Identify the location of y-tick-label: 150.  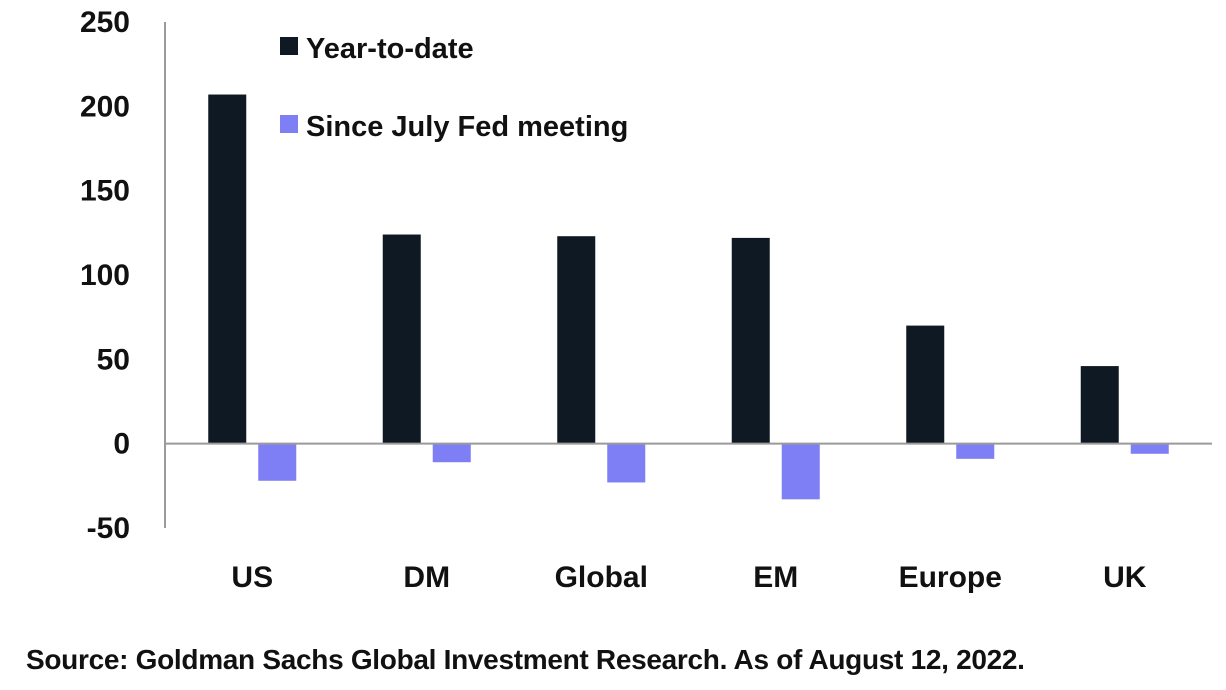
(105, 191).